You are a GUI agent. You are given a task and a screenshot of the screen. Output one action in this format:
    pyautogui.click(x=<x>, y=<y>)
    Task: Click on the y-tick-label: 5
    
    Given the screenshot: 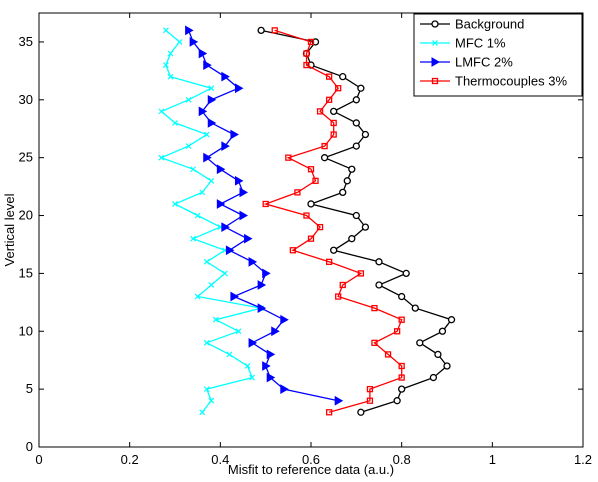 What is the action you would take?
    pyautogui.click(x=29, y=388)
    